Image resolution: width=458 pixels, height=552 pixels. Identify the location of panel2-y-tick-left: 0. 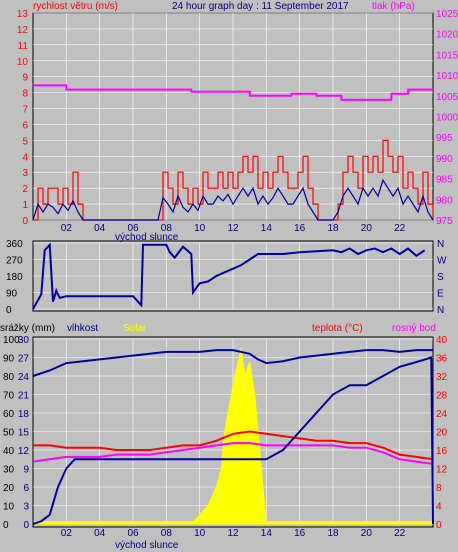
(9, 310).